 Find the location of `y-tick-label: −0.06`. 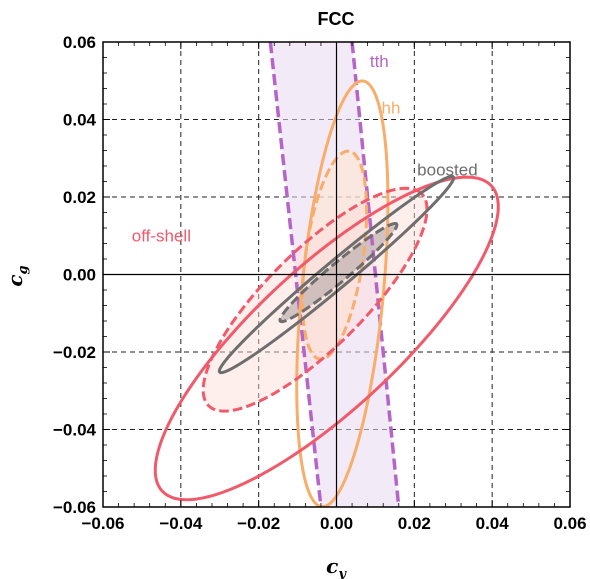

y-tick-label: −0.06 is located at coordinates (74, 507).